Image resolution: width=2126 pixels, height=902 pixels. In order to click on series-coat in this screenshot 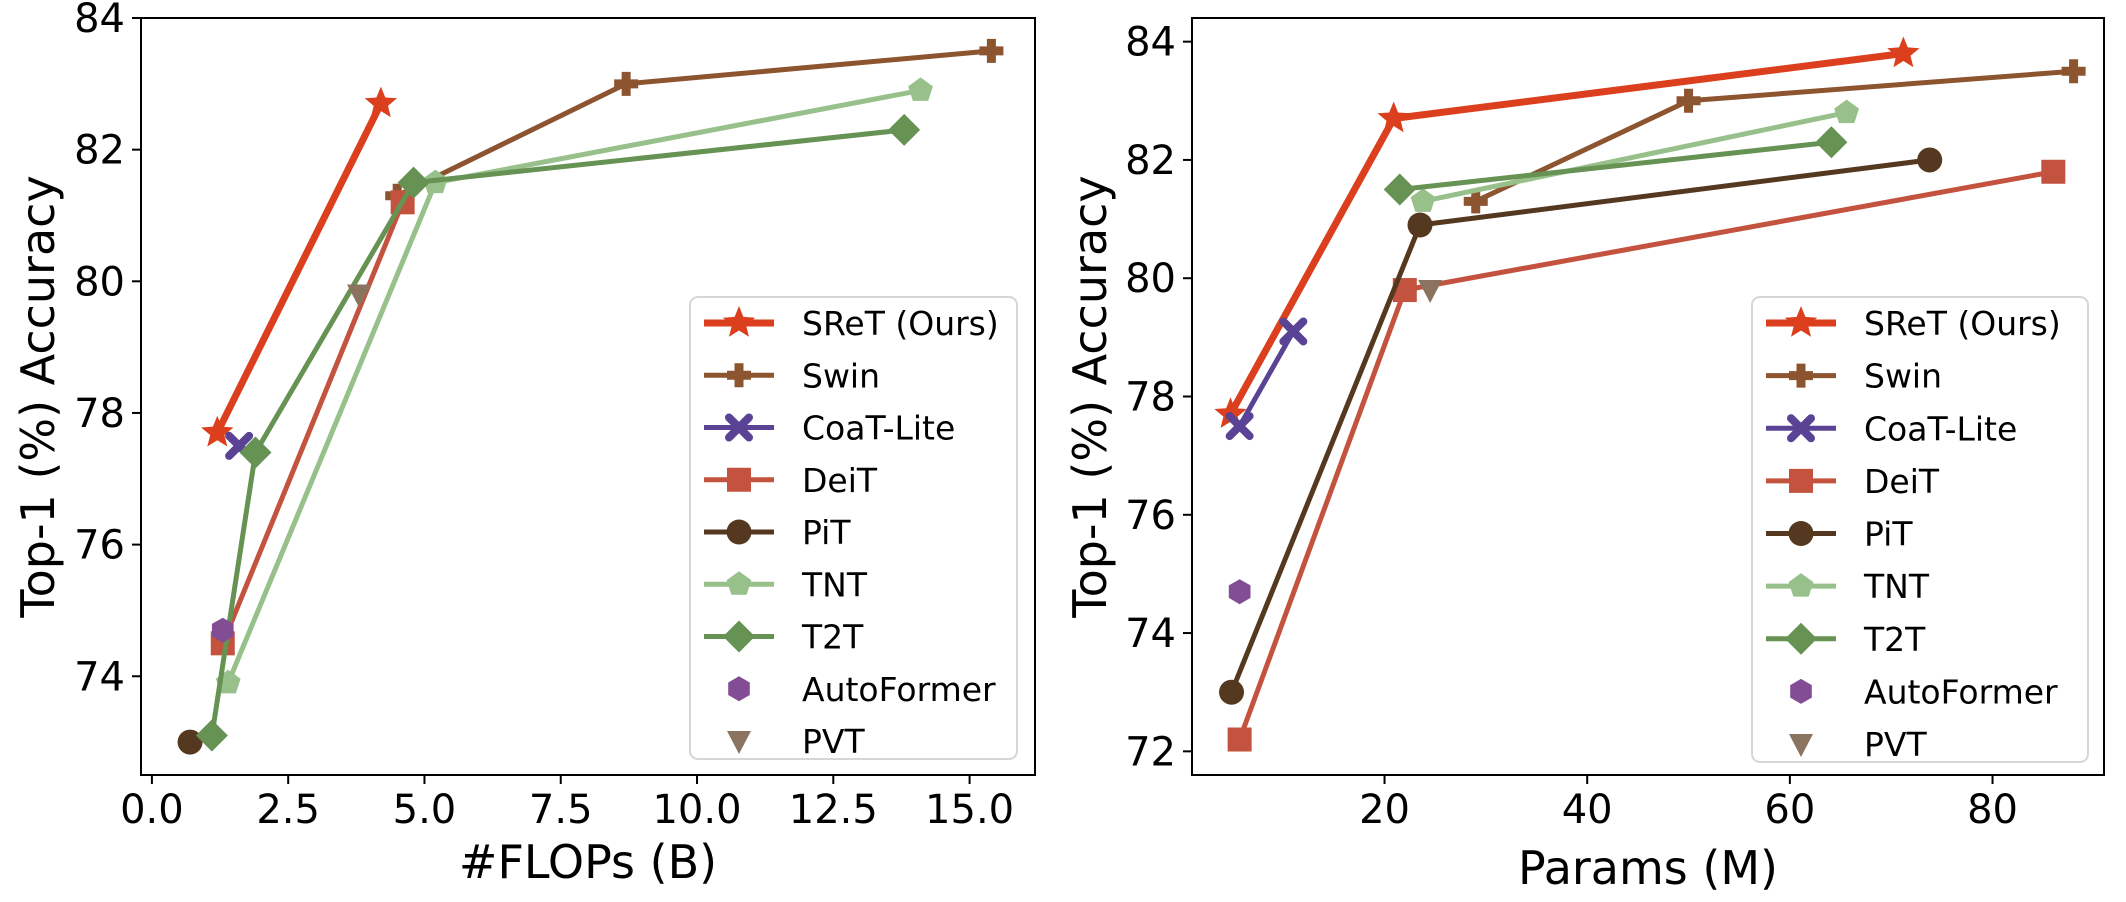, I will do `click(1266, 379)`.